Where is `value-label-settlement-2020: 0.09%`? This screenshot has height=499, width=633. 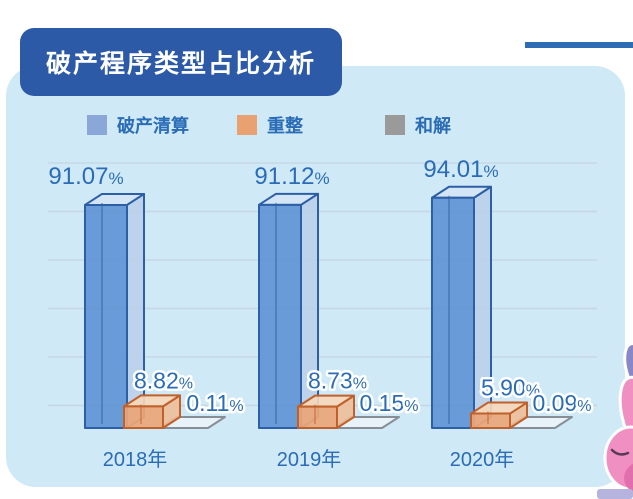
value-label-settlement-2020: 0.09% is located at coordinates (562, 403).